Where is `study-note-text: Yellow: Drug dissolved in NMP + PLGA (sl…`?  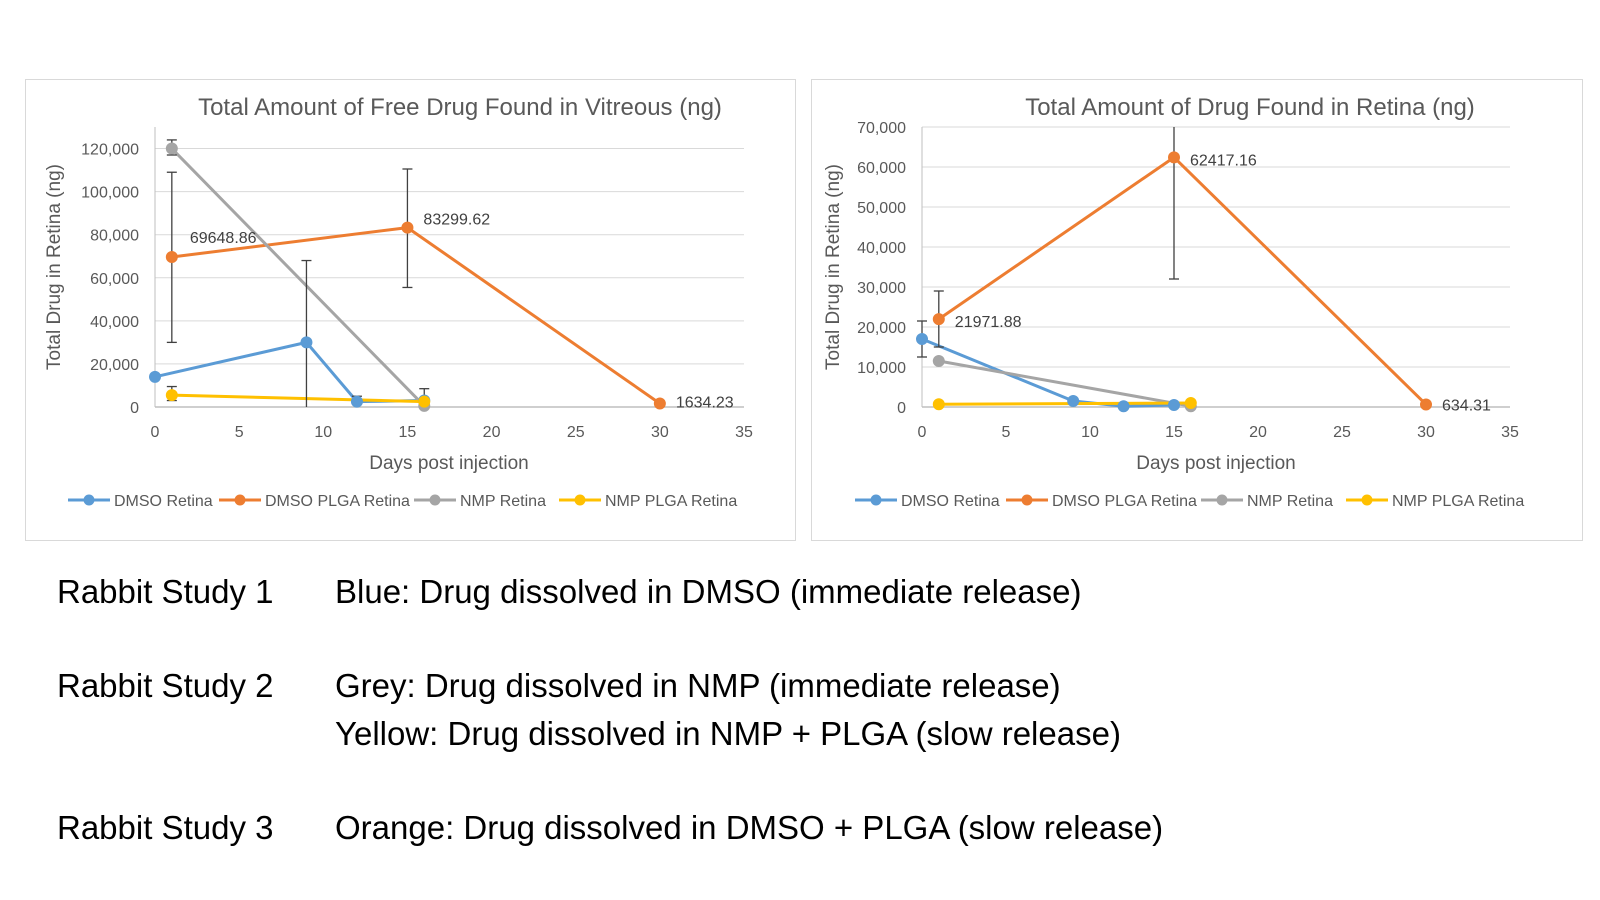
study-note-text: Yellow: Drug dissolved in NMP + PLGA (sl… is located at coordinates (728, 733).